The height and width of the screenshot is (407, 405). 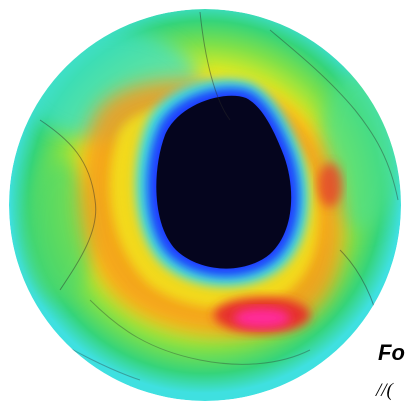 What do you see at coordinates (215, 66) in the screenshot?
I see `meridian-line` at bounding box center [215, 66].